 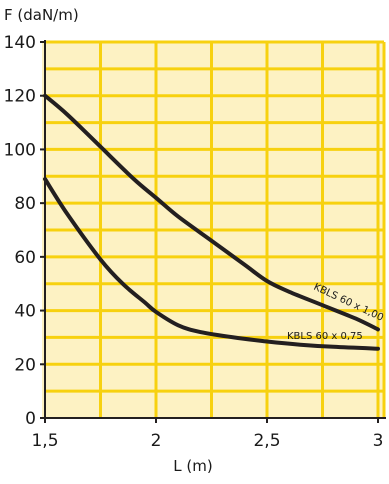 I want to click on y-tick-label: 140, so click(x=20, y=43).